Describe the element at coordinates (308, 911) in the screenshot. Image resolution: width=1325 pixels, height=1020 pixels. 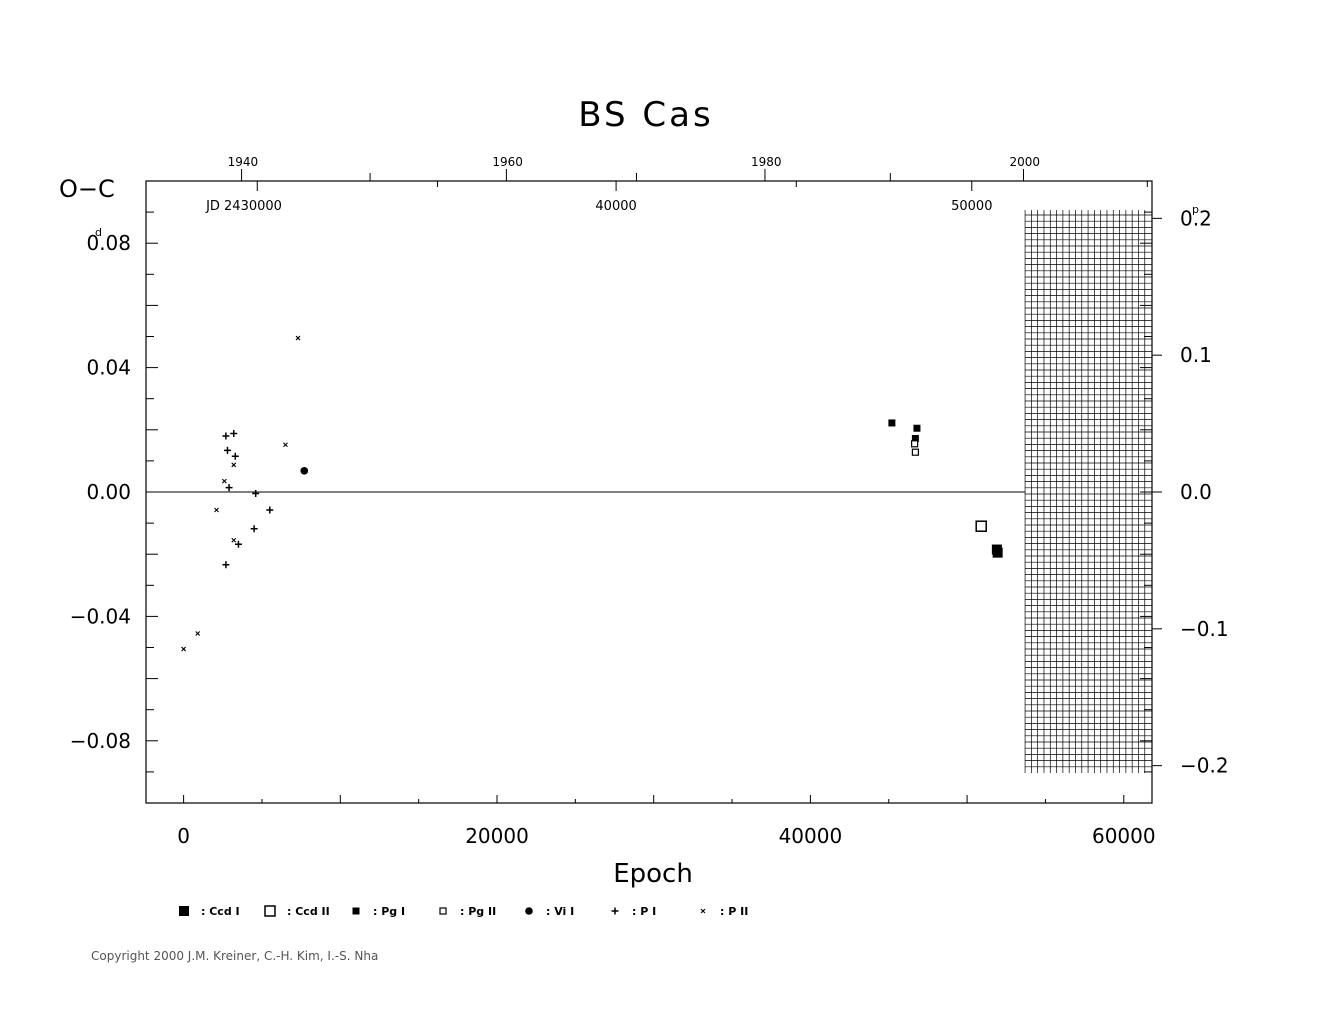
I see `legend-label: : Ccd II` at that location.